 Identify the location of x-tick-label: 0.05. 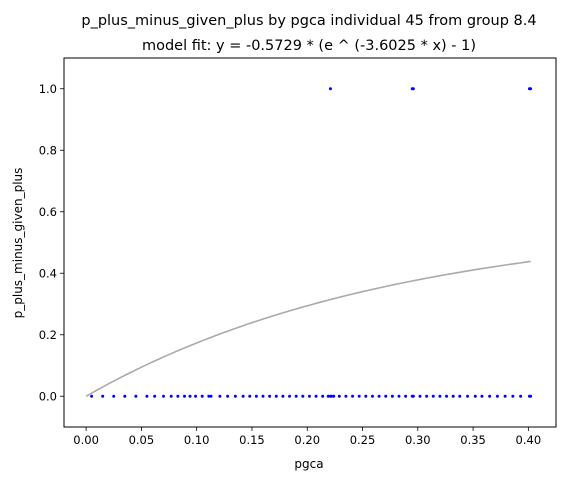
(142, 440).